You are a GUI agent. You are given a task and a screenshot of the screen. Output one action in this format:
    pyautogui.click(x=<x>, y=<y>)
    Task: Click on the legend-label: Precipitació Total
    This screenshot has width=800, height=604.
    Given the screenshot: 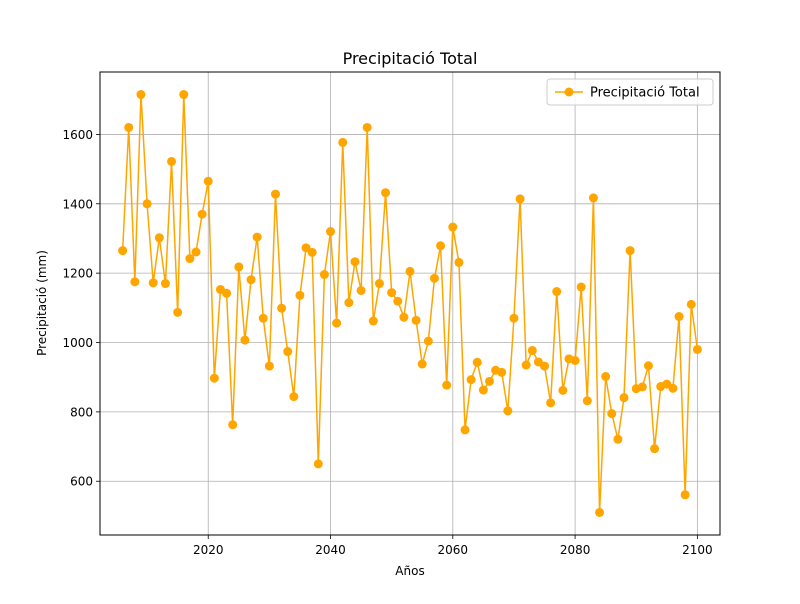 What is the action you would take?
    pyautogui.click(x=645, y=93)
    